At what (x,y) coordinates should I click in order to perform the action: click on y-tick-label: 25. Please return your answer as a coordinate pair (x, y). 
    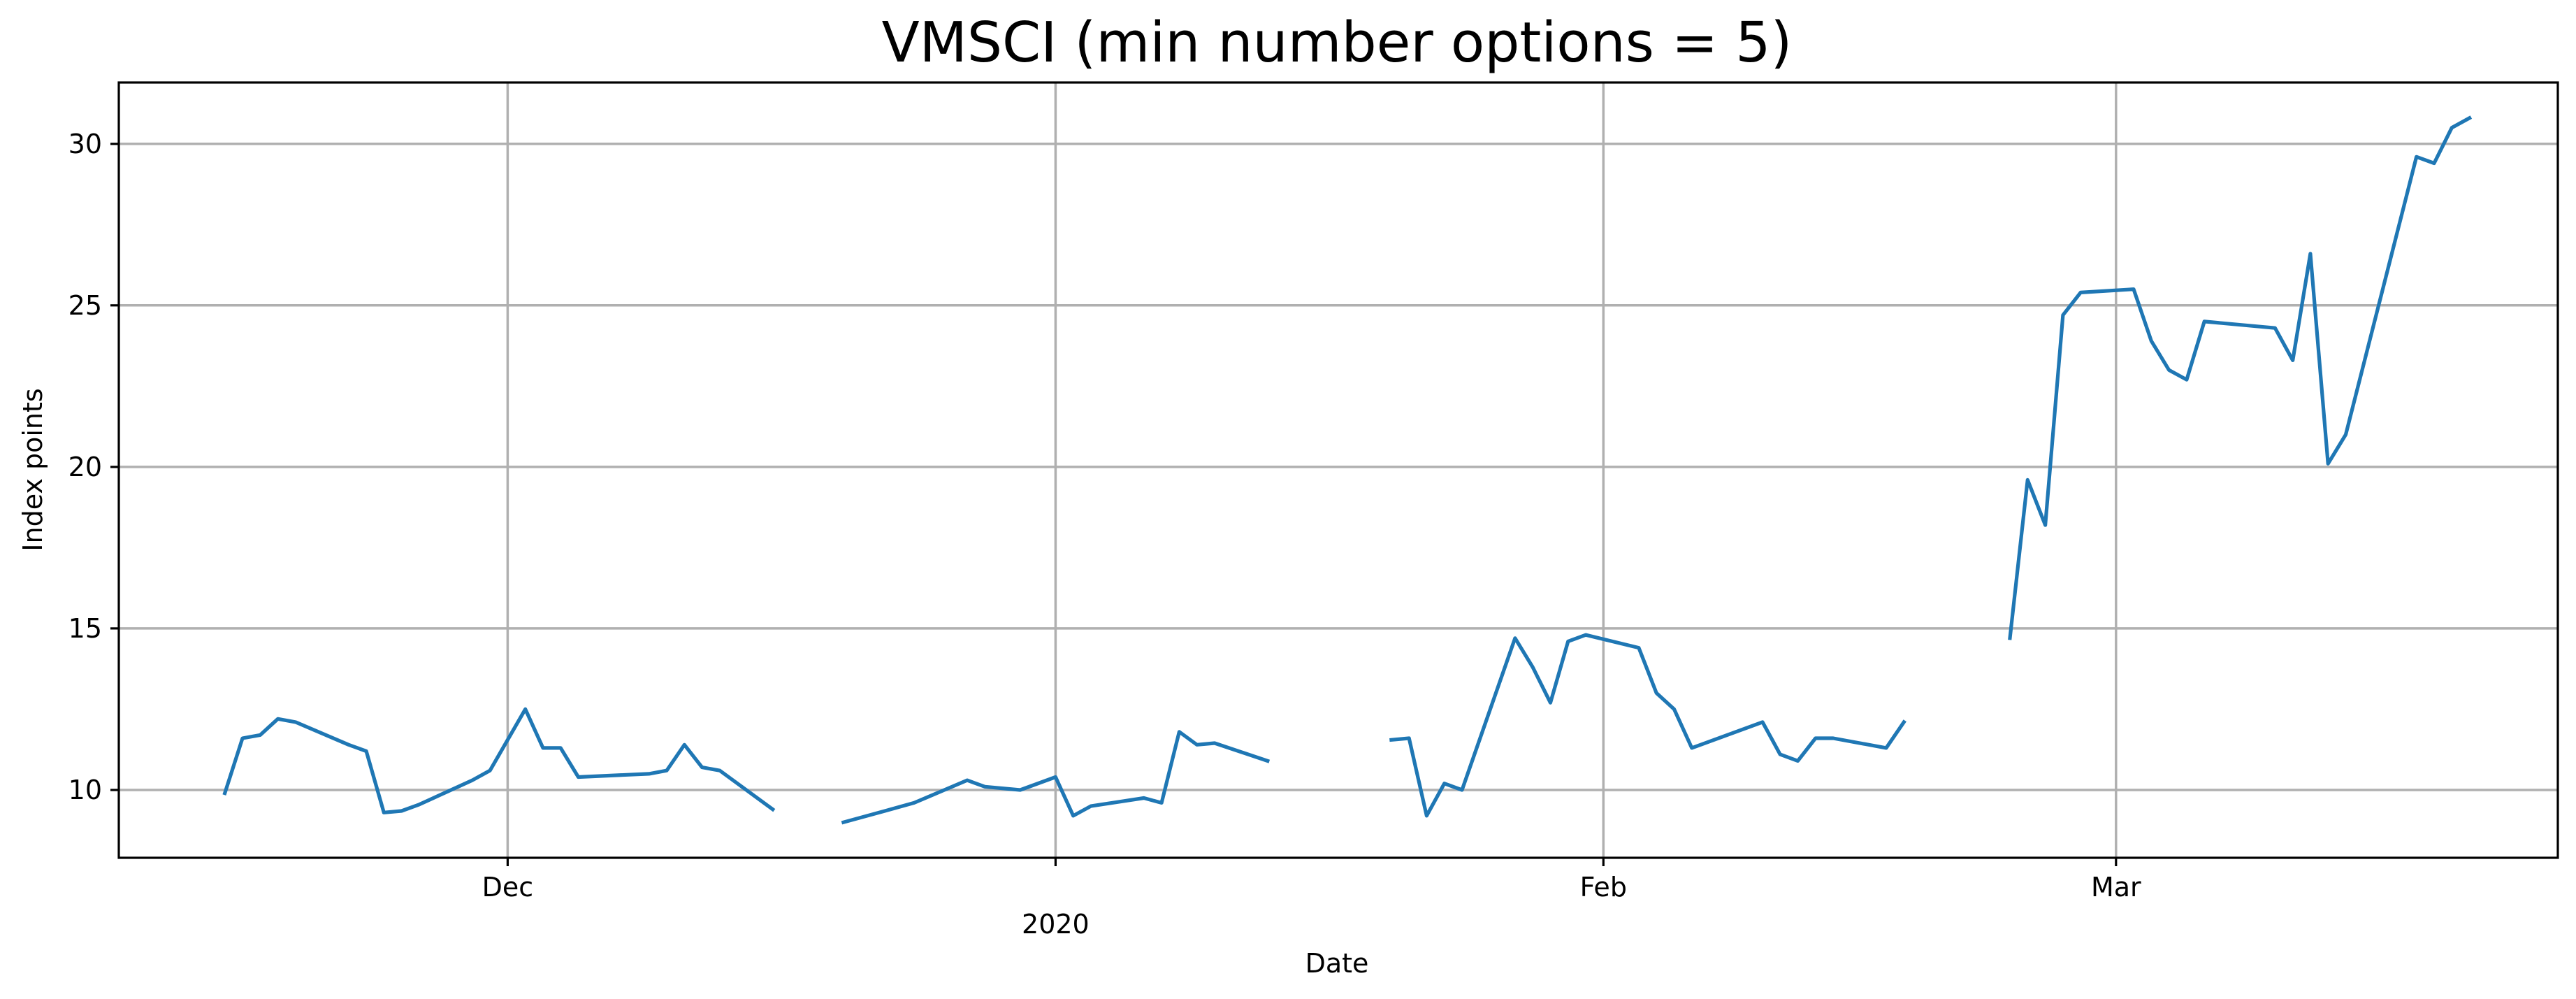
    Looking at the image, I should click on (85, 305).